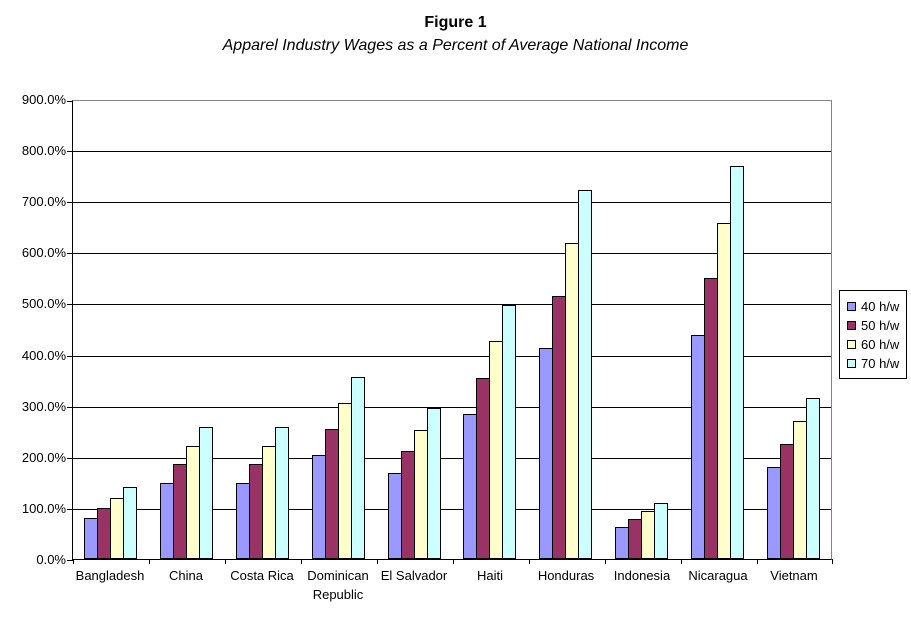 This screenshot has width=911, height=623. What do you see at coordinates (43, 406) in the screenshot?
I see `y-axis-tick-label: 300.0%` at bounding box center [43, 406].